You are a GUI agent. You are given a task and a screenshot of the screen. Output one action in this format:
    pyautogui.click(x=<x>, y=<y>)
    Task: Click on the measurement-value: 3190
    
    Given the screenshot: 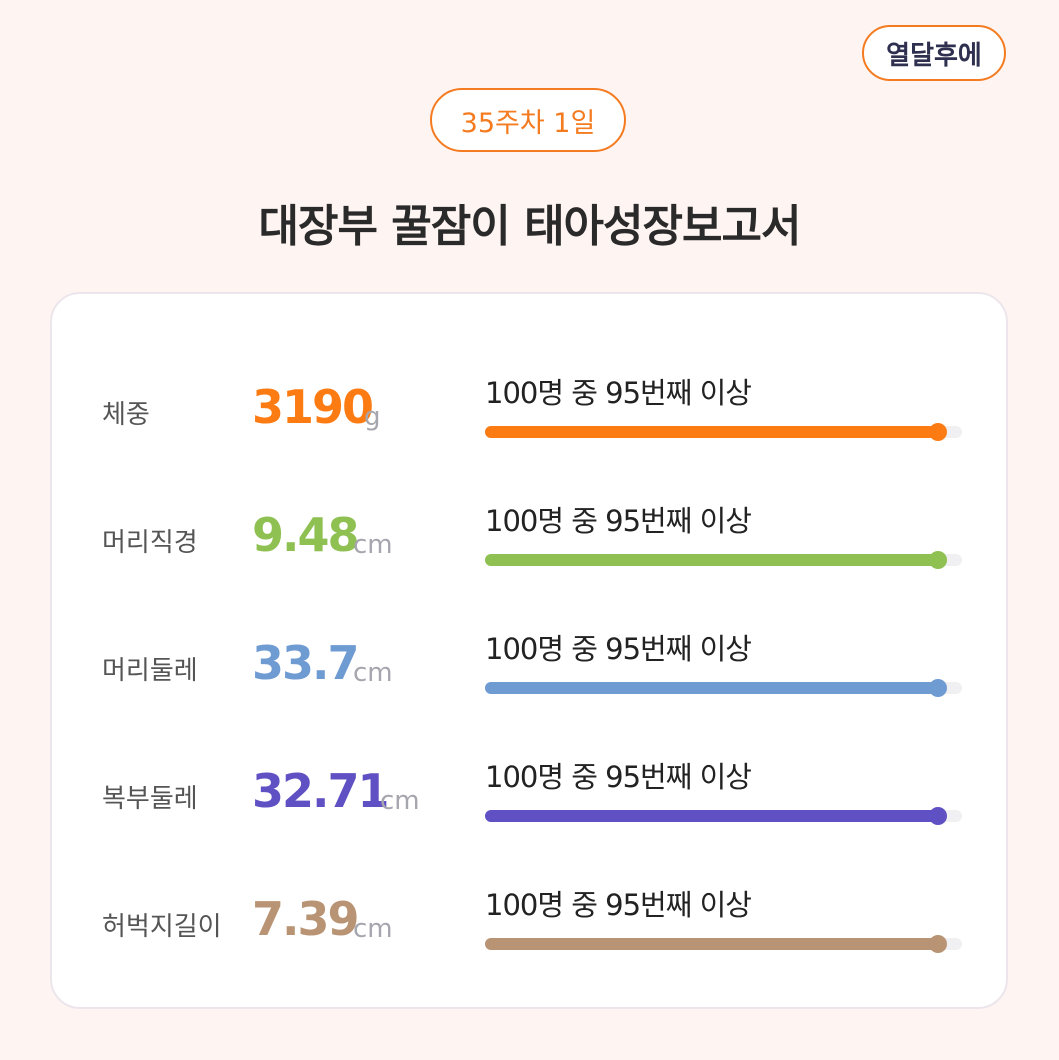 What is the action you would take?
    pyautogui.click(x=313, y=407)
    